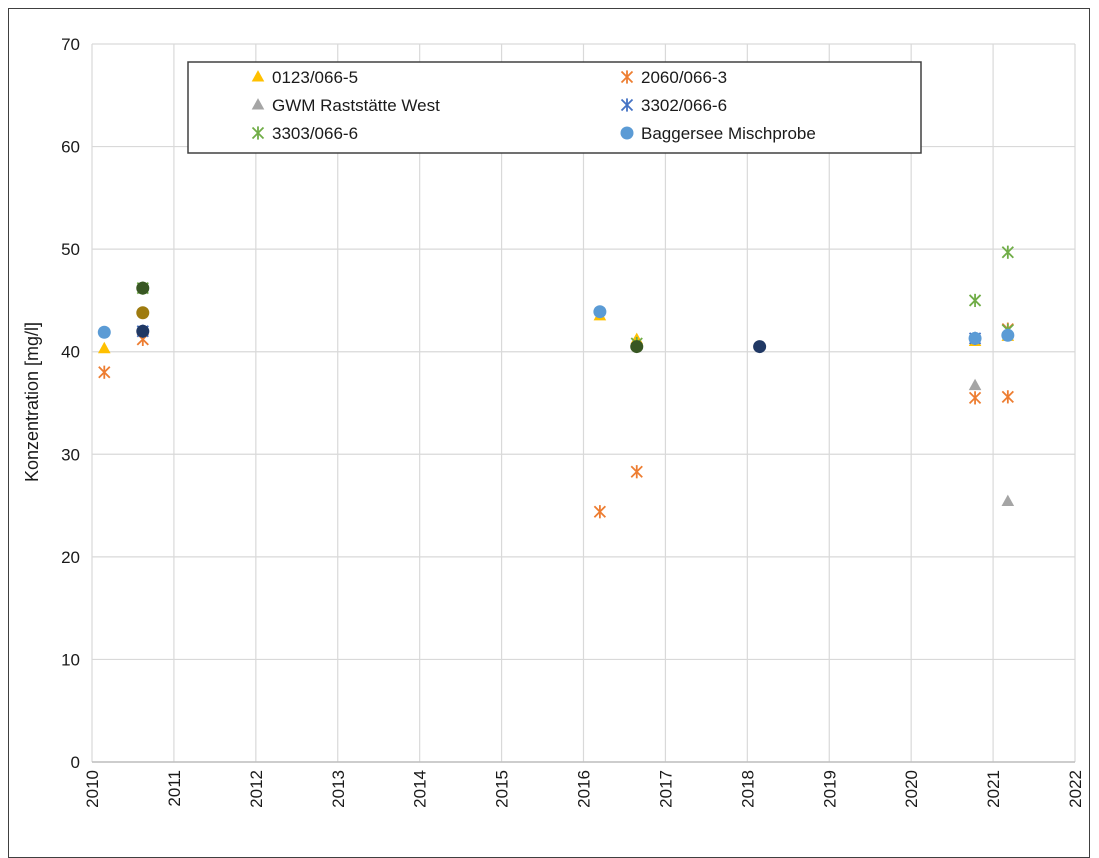  What do you see at coordinates (1075, 789) in the screenshot?
I see `x-tick-label: 2022` at bounding box center [1075, 789].